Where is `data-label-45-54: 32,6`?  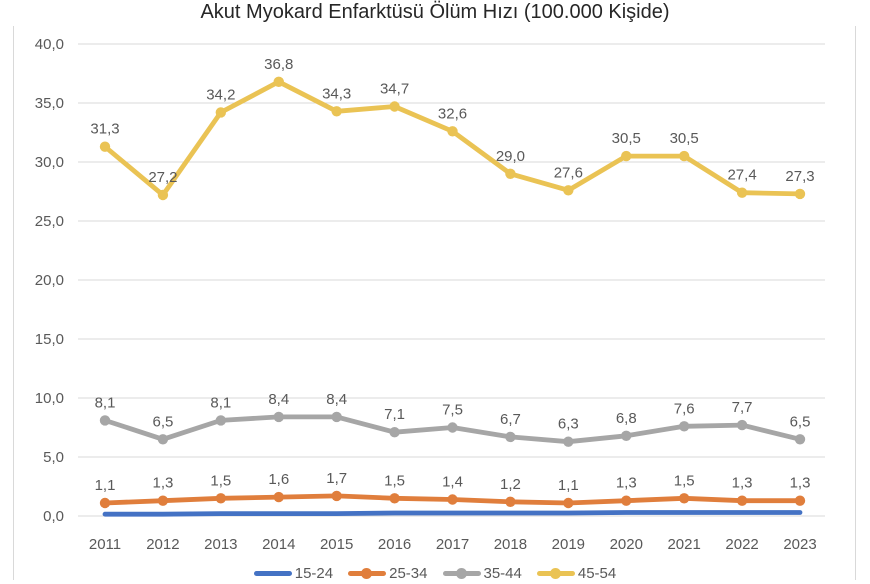 data-label-45-54: 32,6 is located at coordinates (452, 113).